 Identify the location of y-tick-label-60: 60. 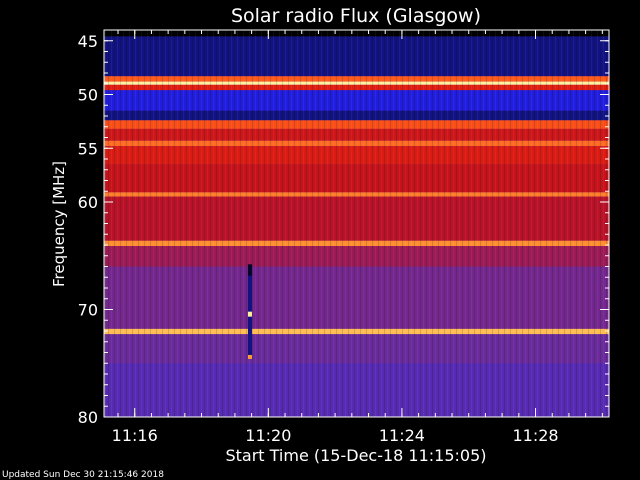
(88, 202).